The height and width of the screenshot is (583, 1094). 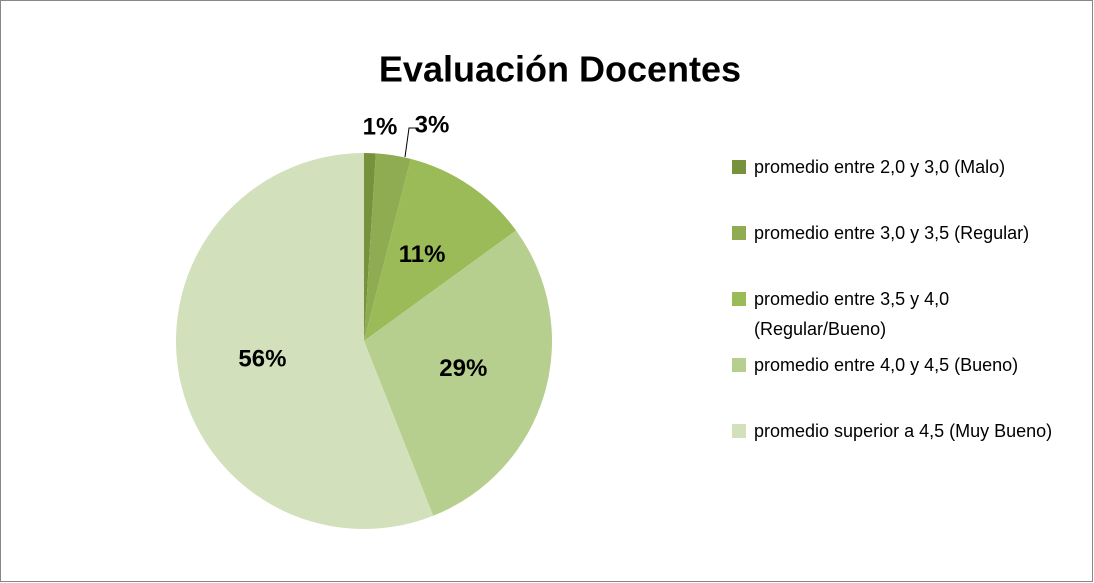 I want to click on legend-item: promedio superior a 4,5 (Muy Bueno), so click(x=907, y=431).